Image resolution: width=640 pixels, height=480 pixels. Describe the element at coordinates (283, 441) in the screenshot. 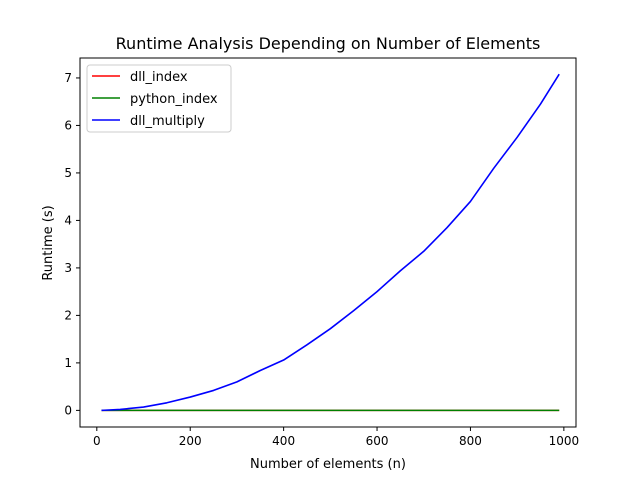

I see `x-tick-label: 400` at that location.